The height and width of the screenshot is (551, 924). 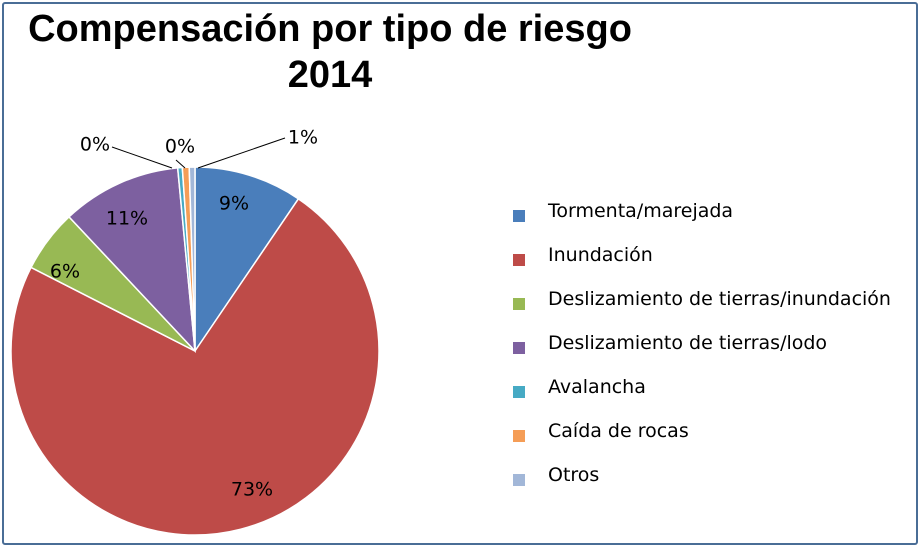 I want to click on leader-line-avalancha, so click(x=142, y=157).